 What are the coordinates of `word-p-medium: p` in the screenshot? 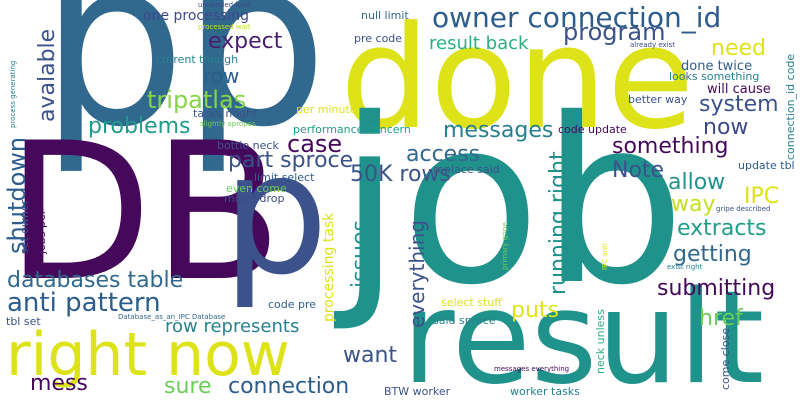 It's located at (275, 214).